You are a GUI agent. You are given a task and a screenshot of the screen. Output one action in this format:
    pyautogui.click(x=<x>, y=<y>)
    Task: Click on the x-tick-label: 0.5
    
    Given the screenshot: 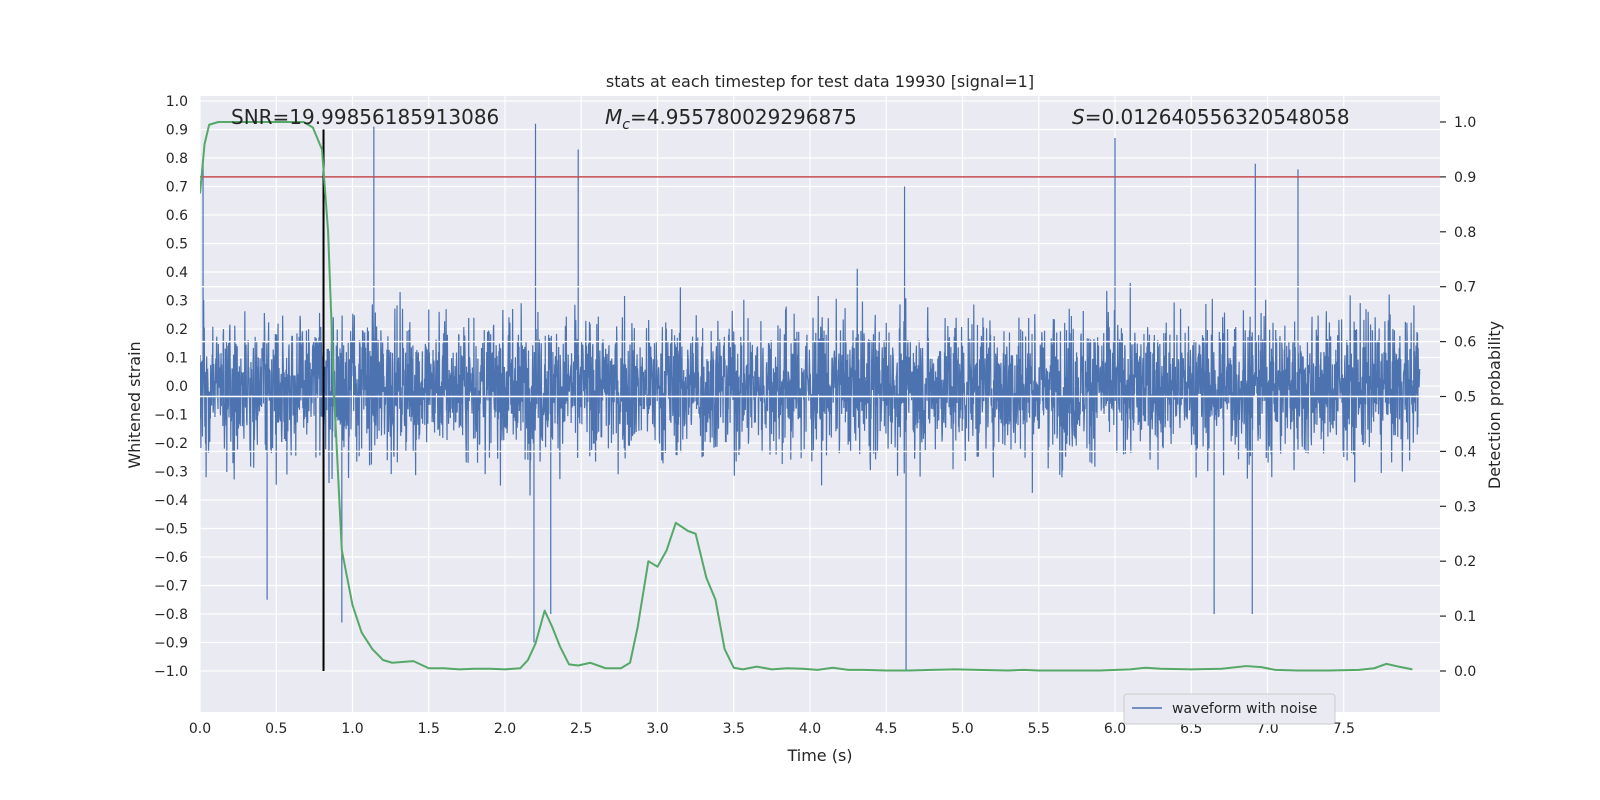 What is the action you would take?
    pyautogui.click(x=276, y=729)
    